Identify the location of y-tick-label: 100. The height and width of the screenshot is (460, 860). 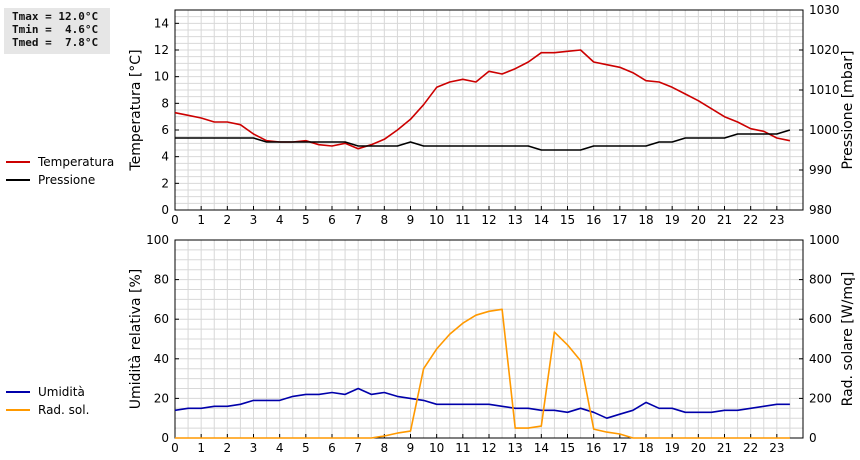
(157, 240).